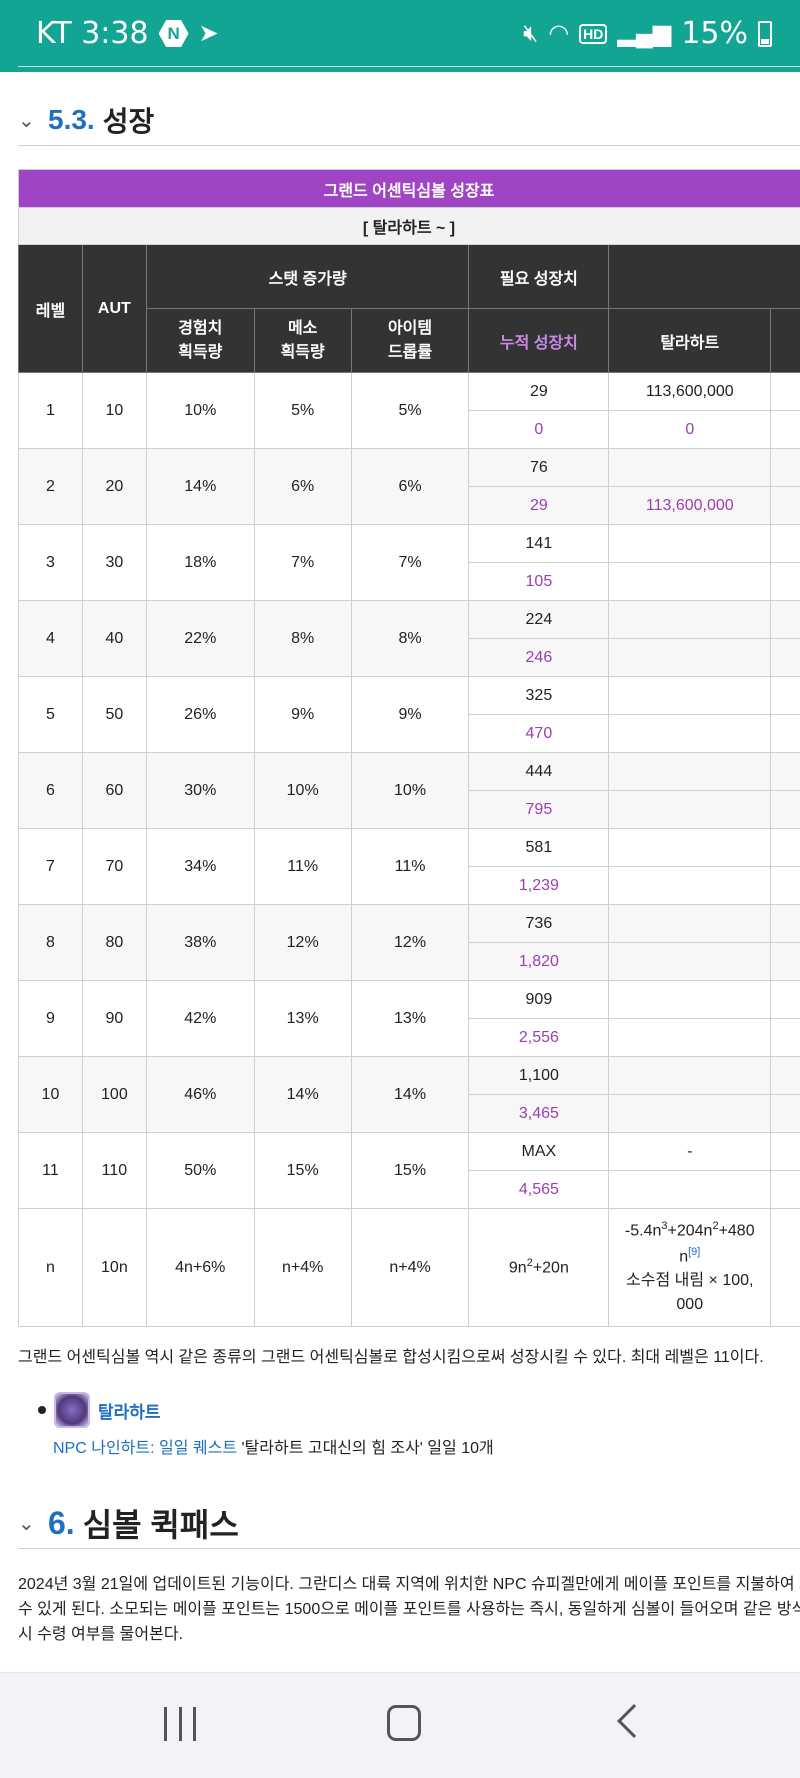  I want to click on cell-cumulative: 3,465, so click(539, 1113).